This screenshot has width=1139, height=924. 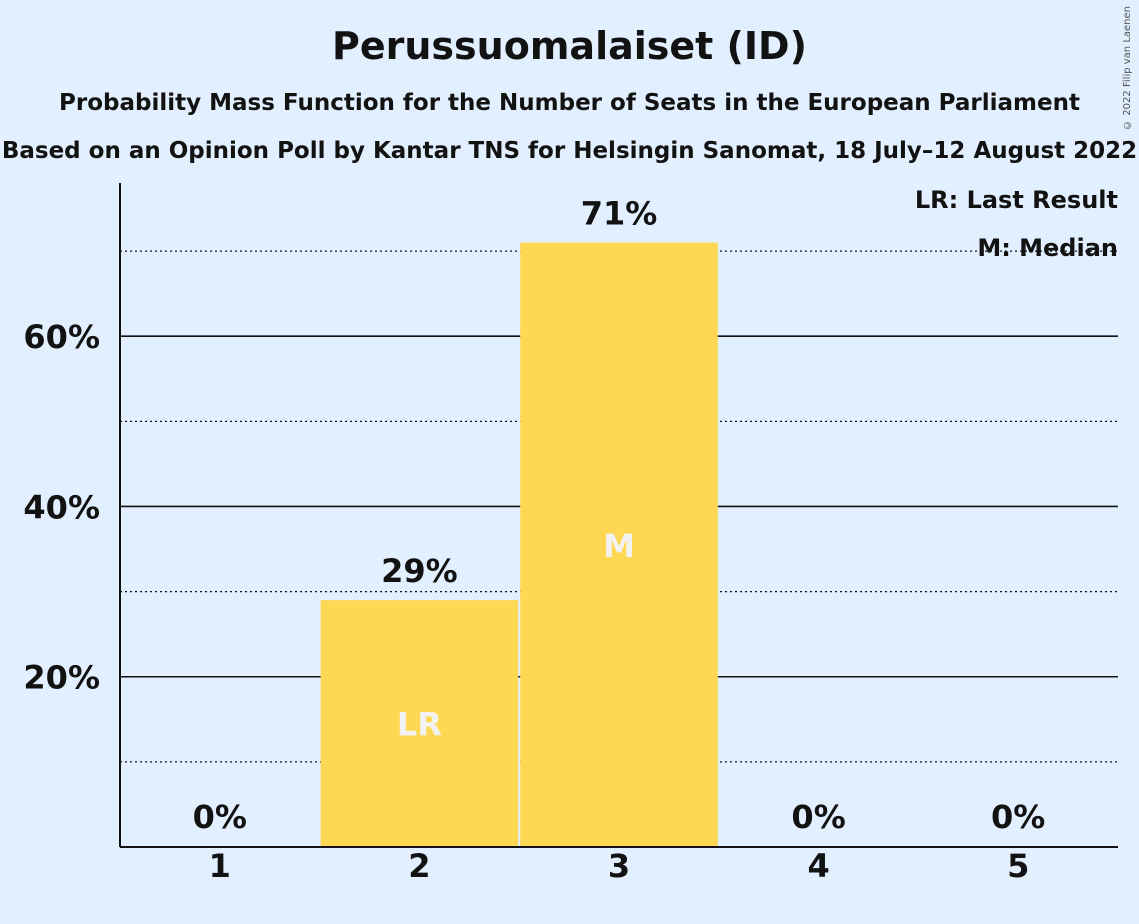 I want to click on x-tick-label-3: 3, so click(x=619, y=866).